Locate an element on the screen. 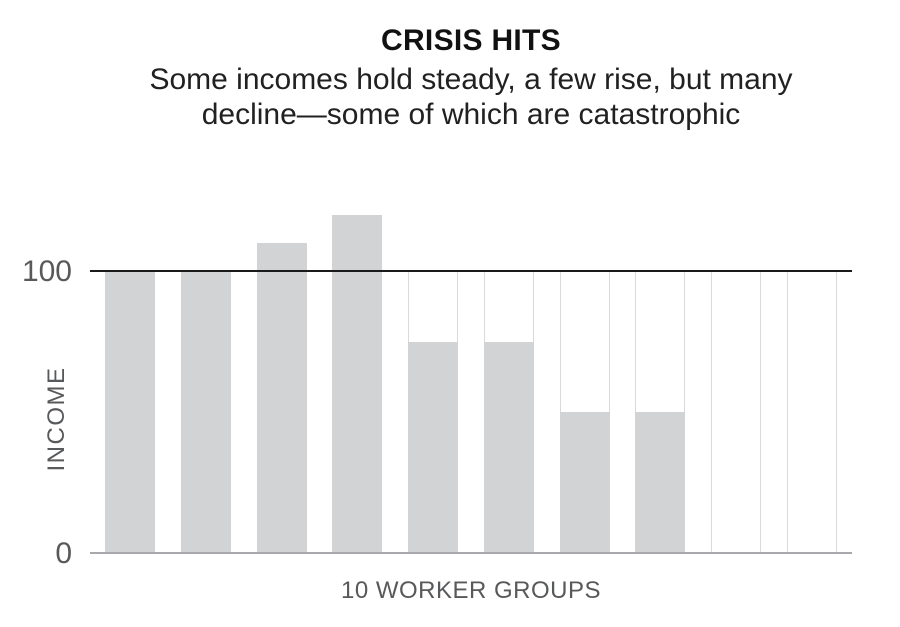 The width and height of the screenshot is (900, 627). y-tick-100: 100 is located at coordinates (46, 271).